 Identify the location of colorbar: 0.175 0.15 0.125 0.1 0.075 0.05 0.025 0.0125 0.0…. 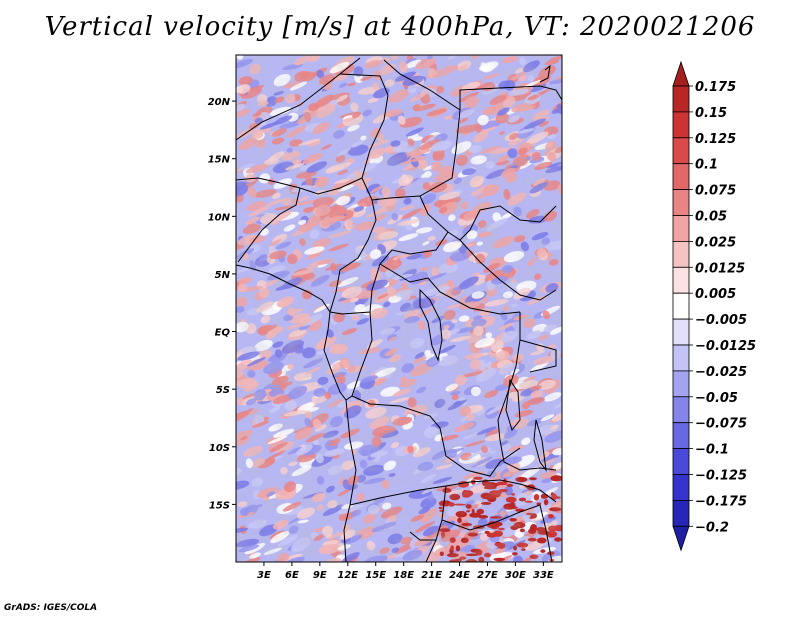
(714, 306).